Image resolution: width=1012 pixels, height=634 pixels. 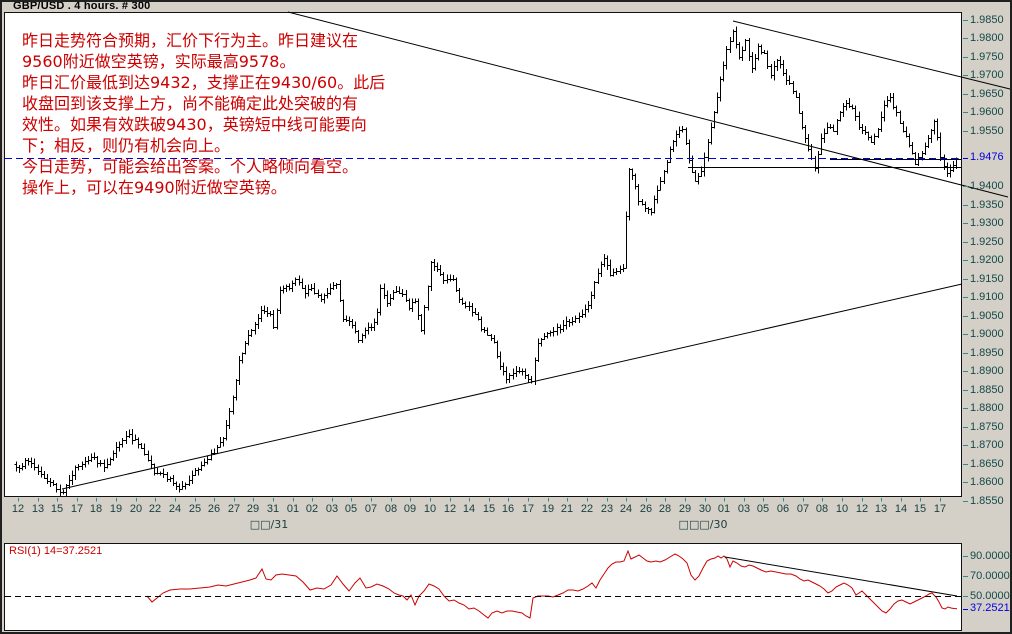 What do you see at coordinates (990, 608) in the screenshot?
I see `rsi-current-value-label: 37.2521` at bounding box center [990, 608].